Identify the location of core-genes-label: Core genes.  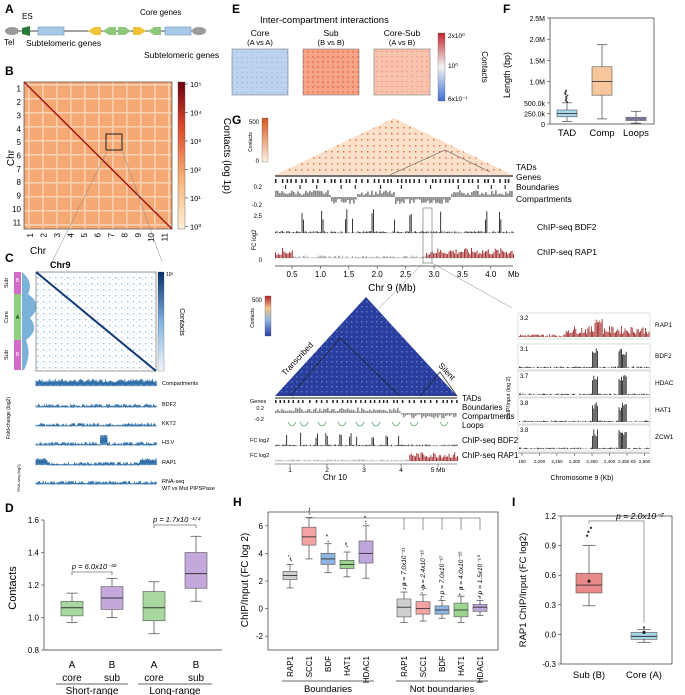
(160, 12).